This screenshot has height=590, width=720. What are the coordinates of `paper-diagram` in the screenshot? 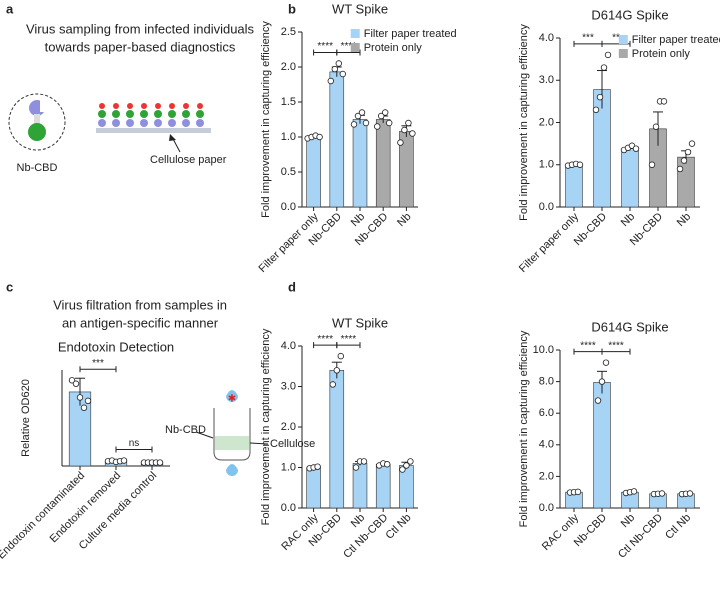 It's located at (153, 128).